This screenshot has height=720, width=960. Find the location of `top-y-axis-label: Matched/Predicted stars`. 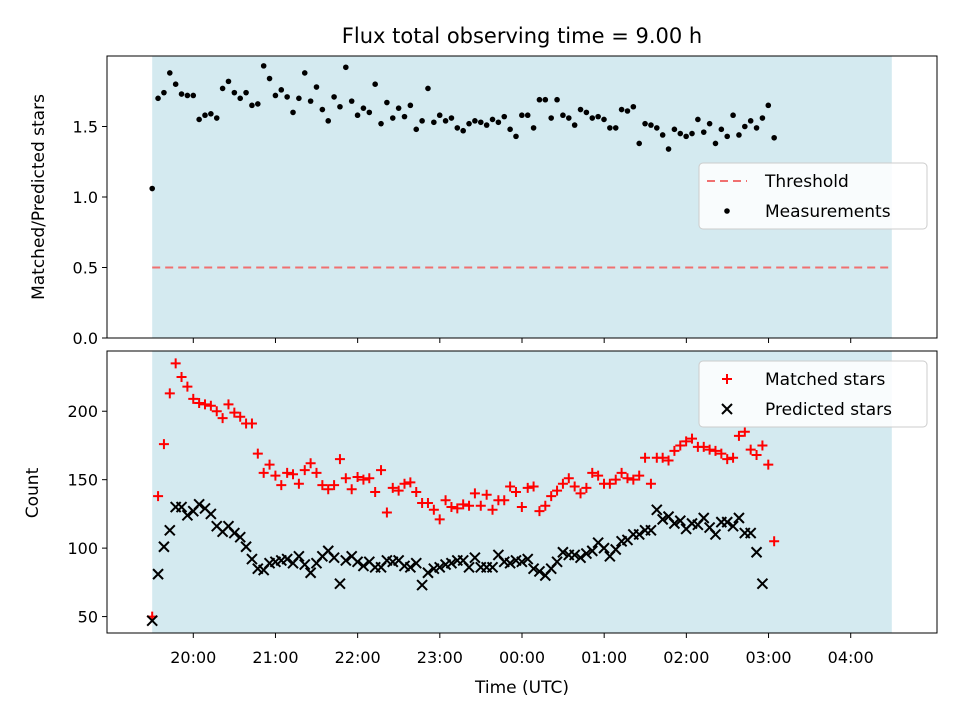

top-y-axis-label: Matched/Predicted stars is located at coordinates (39, 197).